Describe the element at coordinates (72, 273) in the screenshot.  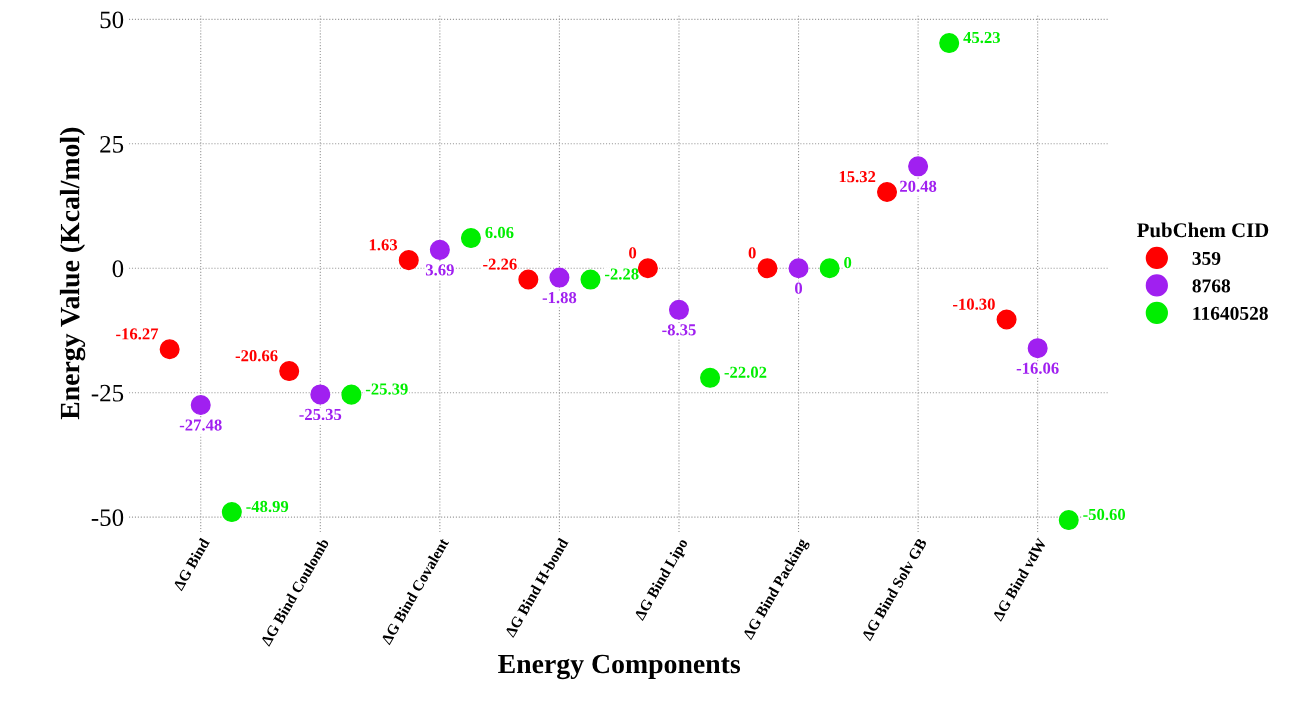
I see `y-axis-title: Energy Value (Kcal/mol)` at that location.